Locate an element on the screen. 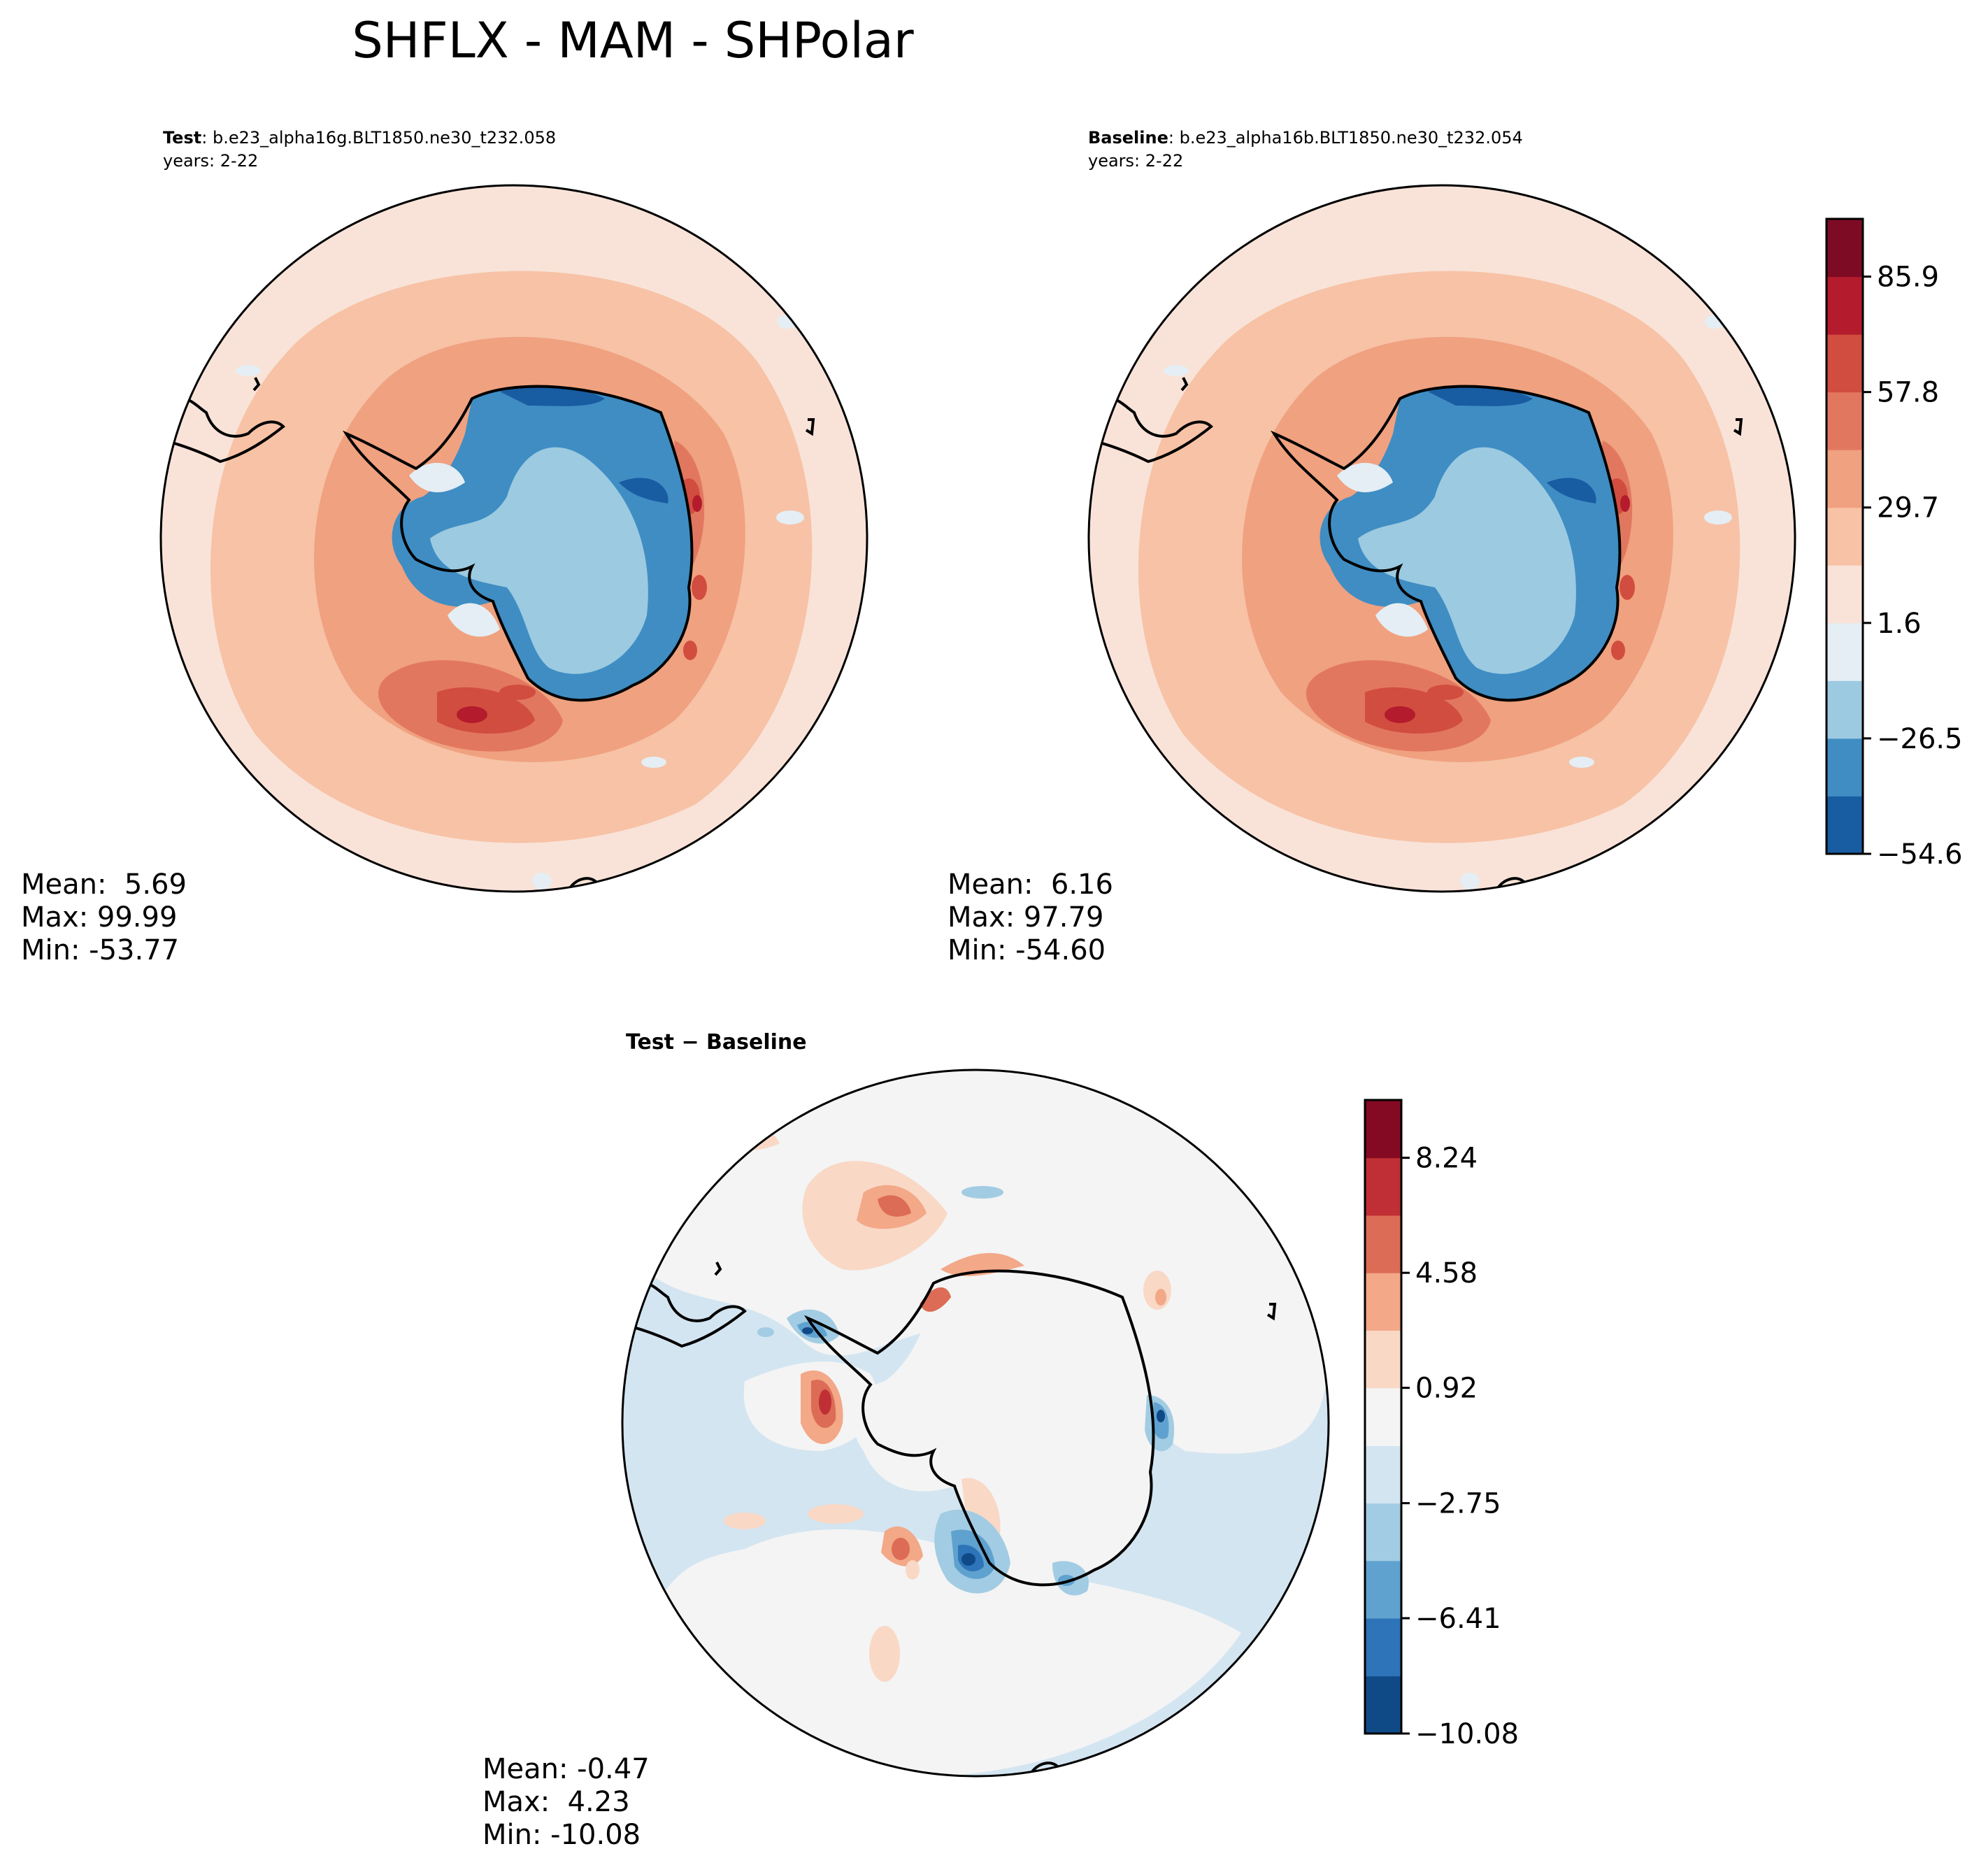  baseline-colorbar: 85.9 57.8 29.7 1.6 −26.5 −54.6 is located at coordinates (1894, 544).